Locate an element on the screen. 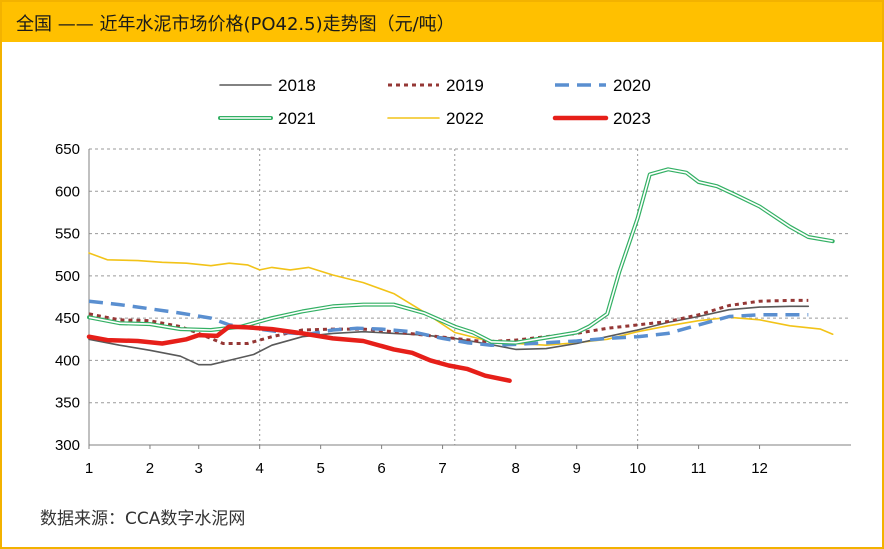 The image size is (884, 549). y-tick-label: 300 is located at coordinates (67, 445).